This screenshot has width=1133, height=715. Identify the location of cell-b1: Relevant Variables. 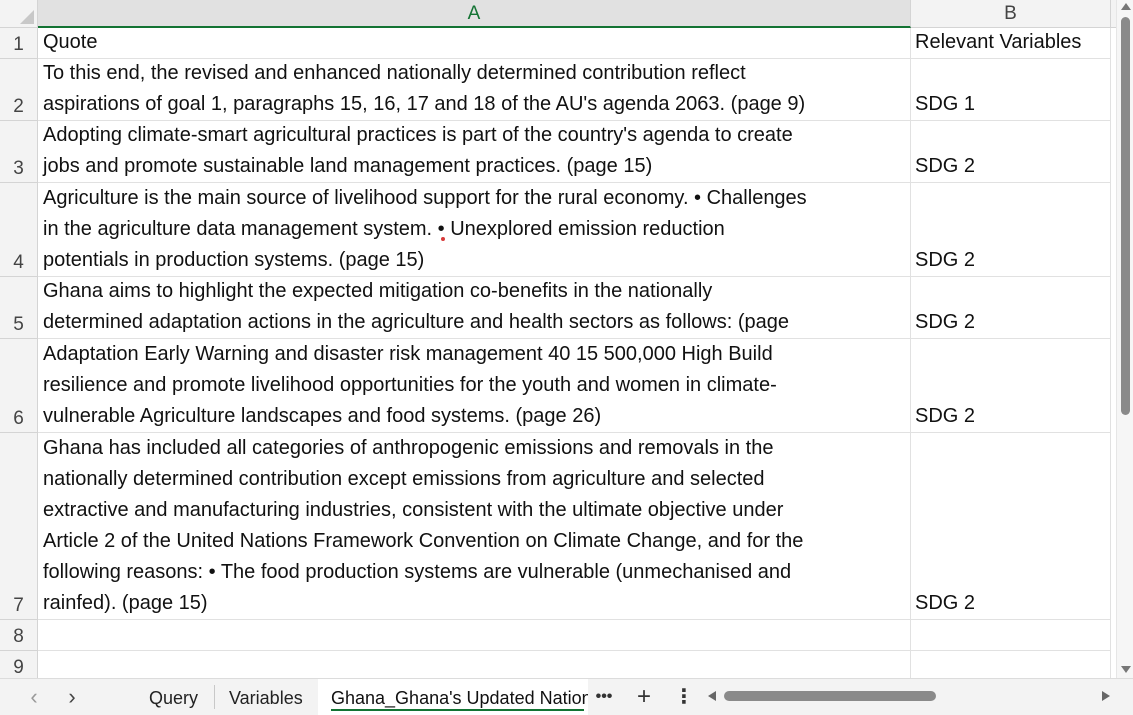
(1011, 43).